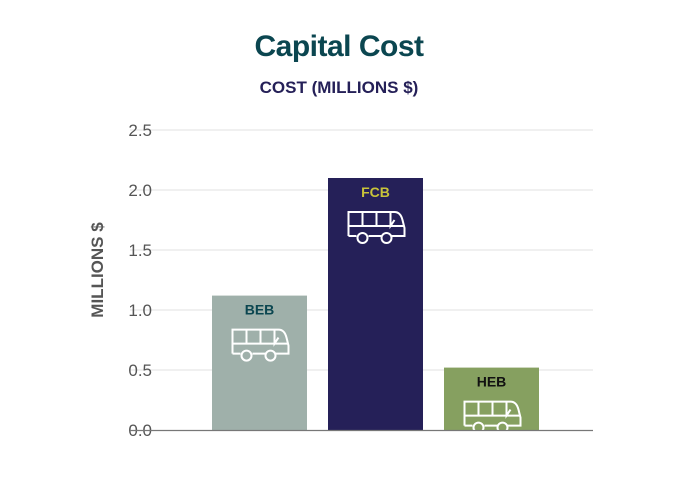 Image resolution: width=678 pixels, height=478 pixels. Describe the element at coordinates (375, 192) in the screenshot. I see `bar-label: FCB` at that location.